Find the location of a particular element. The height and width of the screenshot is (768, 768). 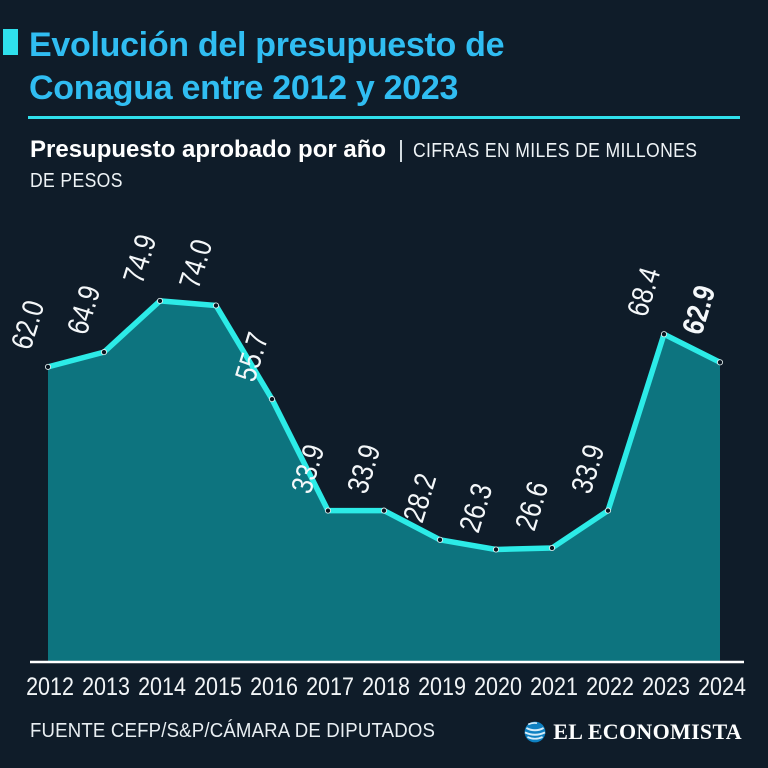

x-tick-label: 2017 is located at coordinates (330, 687).